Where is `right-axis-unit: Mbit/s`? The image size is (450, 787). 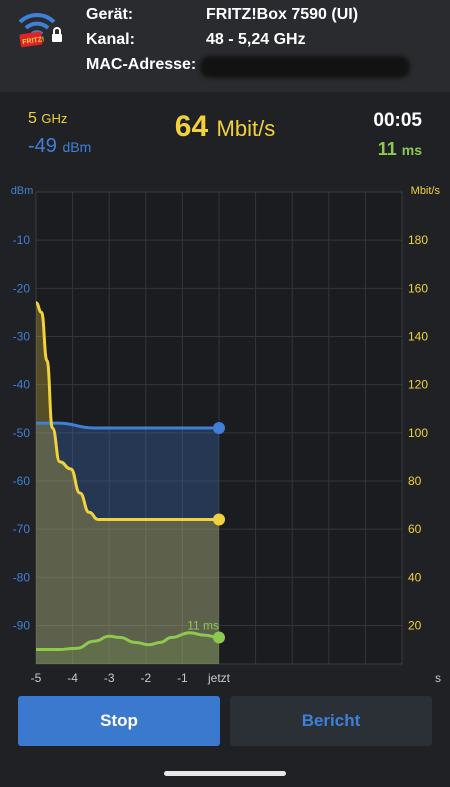 right-axis-unit: Mbit/s is located at coordinates (426, 191).